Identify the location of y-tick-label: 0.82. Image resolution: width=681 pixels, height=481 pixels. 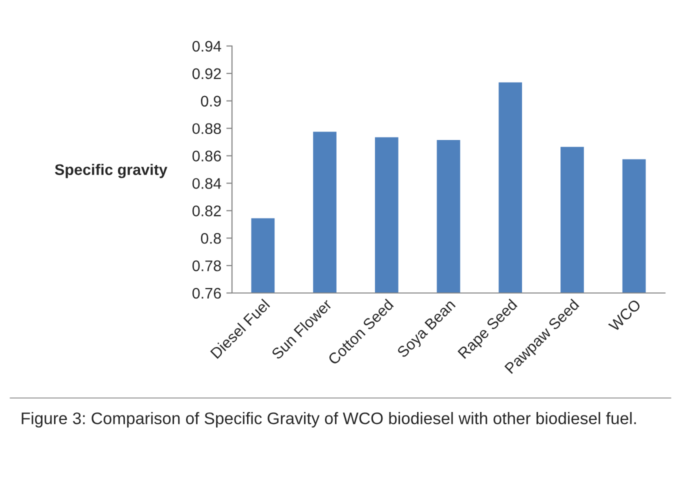
(206, 211).